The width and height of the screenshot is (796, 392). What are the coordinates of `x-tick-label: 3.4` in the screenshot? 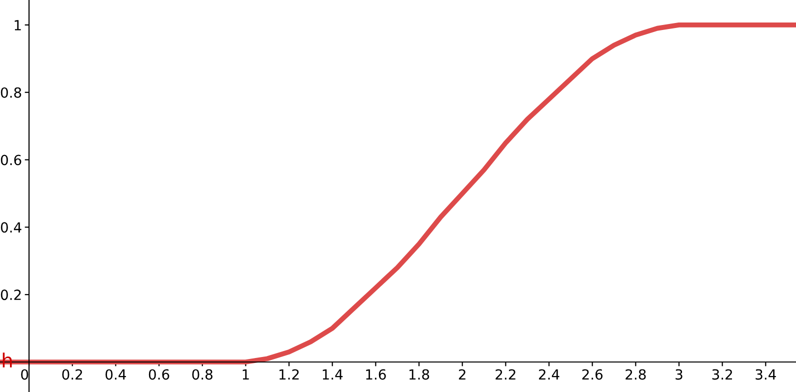 It's located at (766, 374).